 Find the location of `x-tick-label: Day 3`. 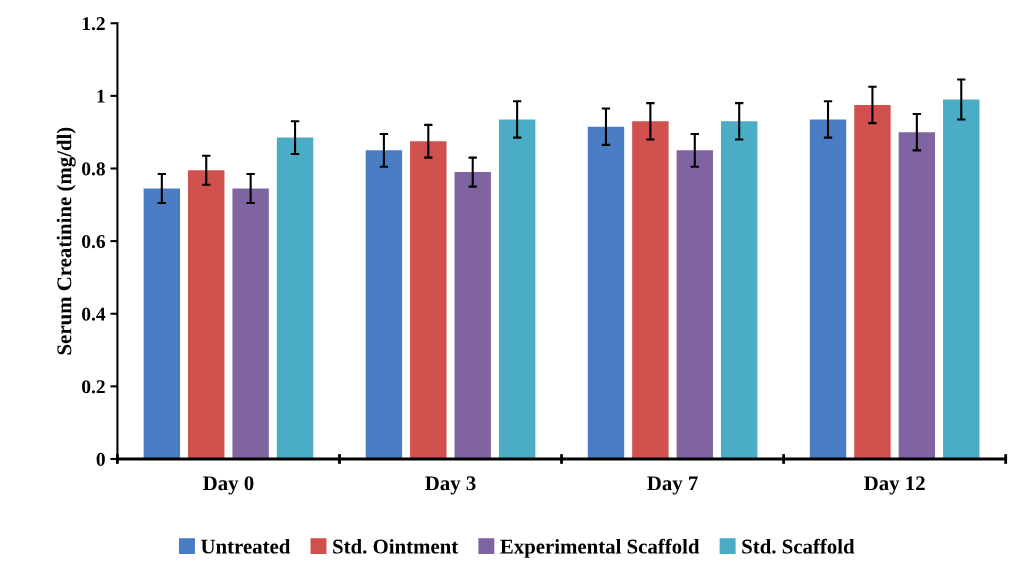

x-tick-label: Day 3 is located at coordinates (450, 485).